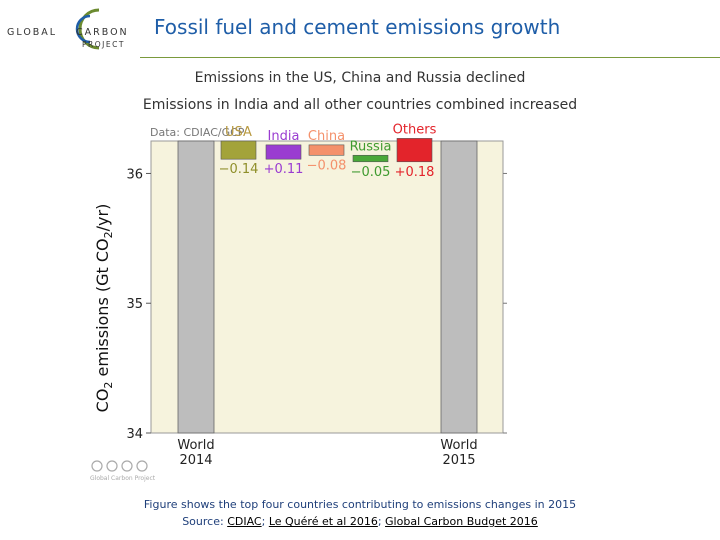  What do you see at coordinates (326, 136) in the screenshot?
I see `bar-name-china: China` at bounding box center [326, 136].